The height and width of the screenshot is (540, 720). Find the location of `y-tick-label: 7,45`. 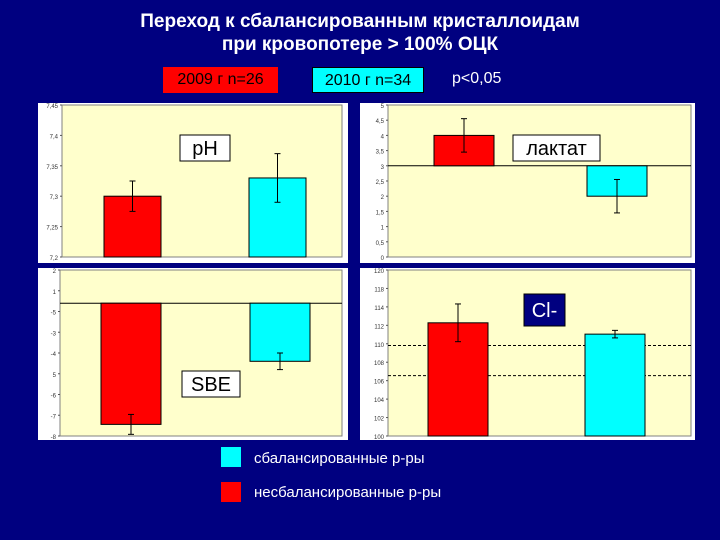

y-tick-label: 7,45 is located at coordinates (52, 107).